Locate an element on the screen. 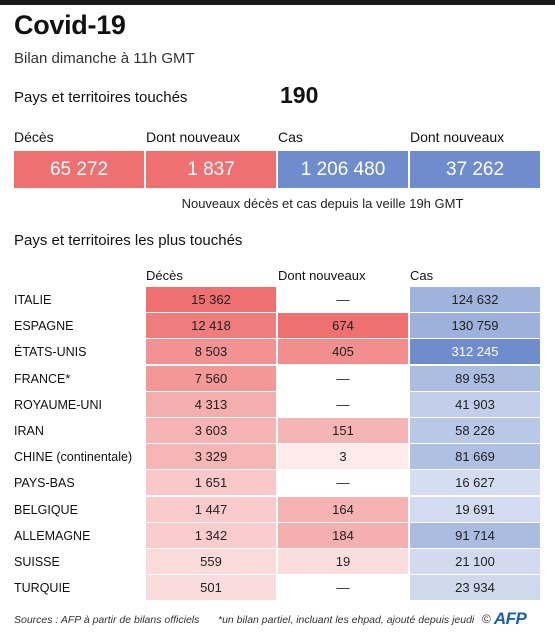 Image resolution: width=555 pixels, height=640 pixels. deaths-cell: 12 418 is located at coordinates (211, 326).